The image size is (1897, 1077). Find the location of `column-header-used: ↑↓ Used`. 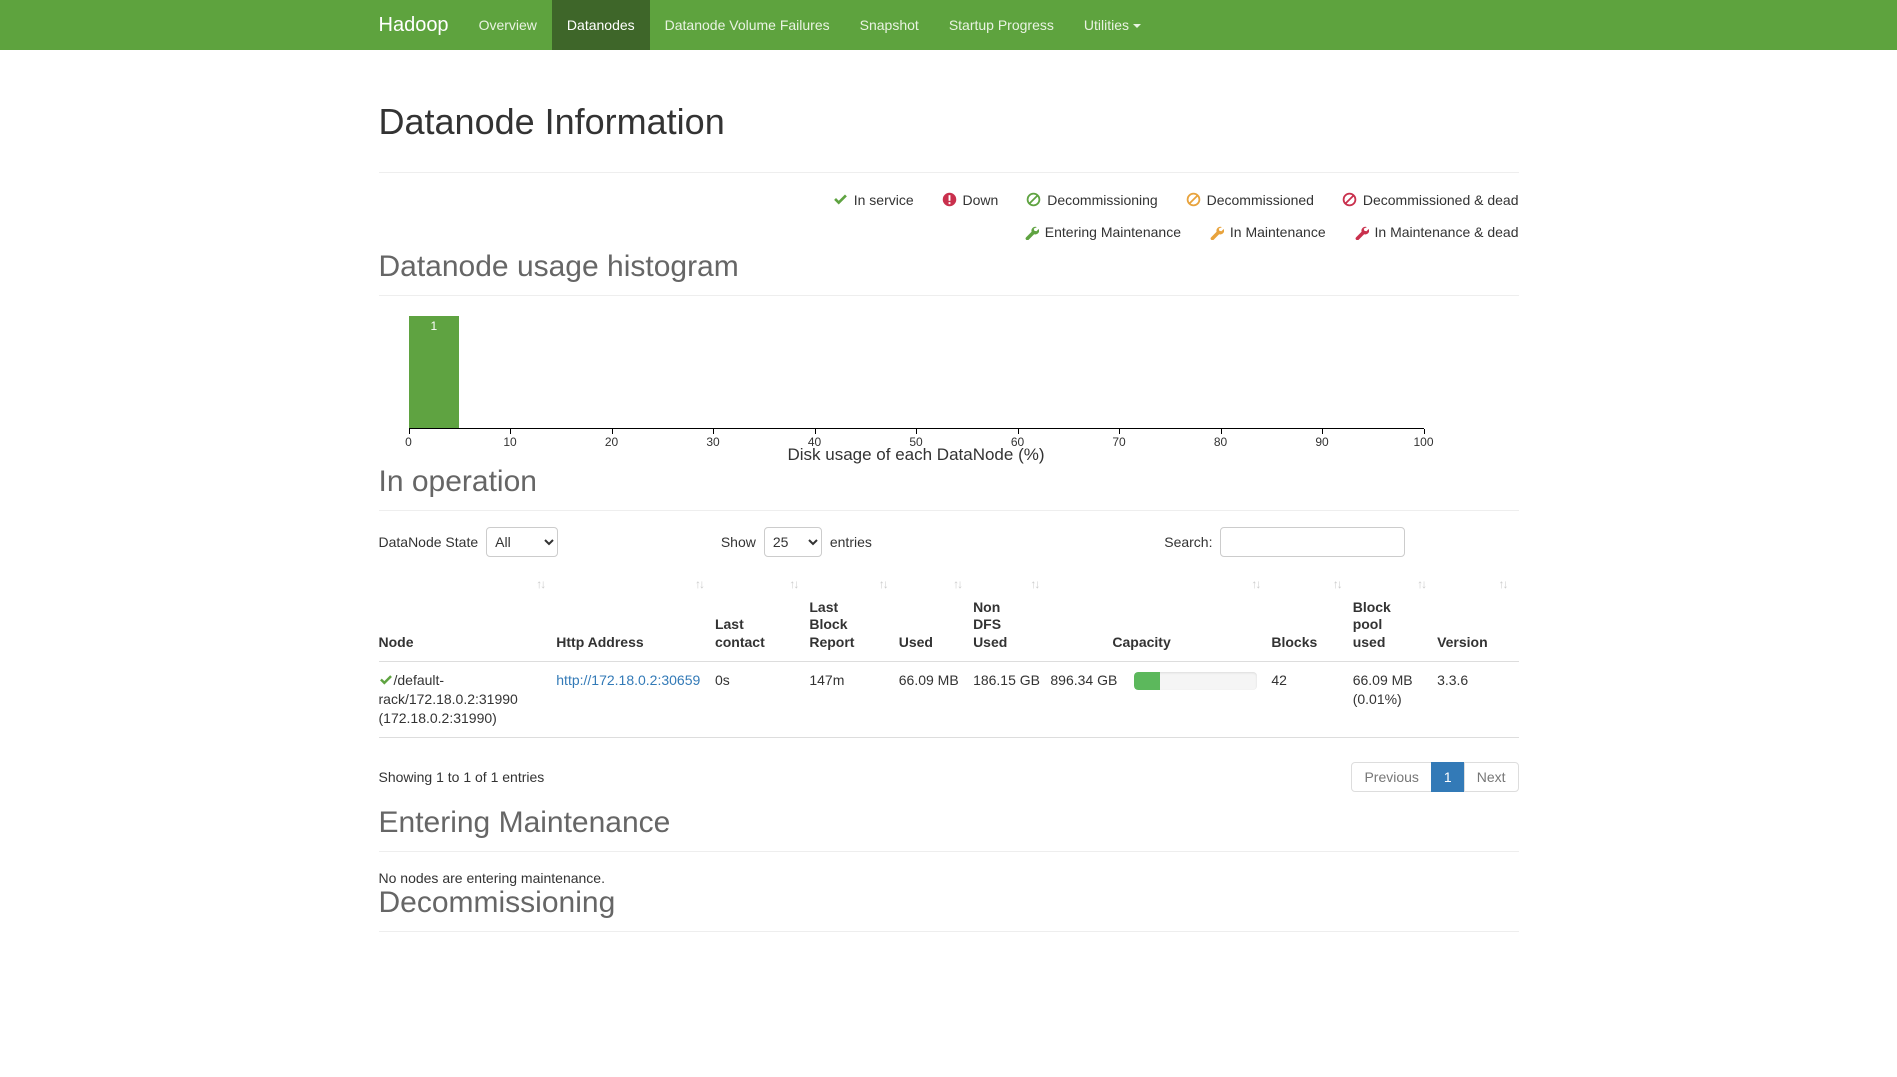

column-header-used: ↑↓ Used is located at coordinates (936, 616).